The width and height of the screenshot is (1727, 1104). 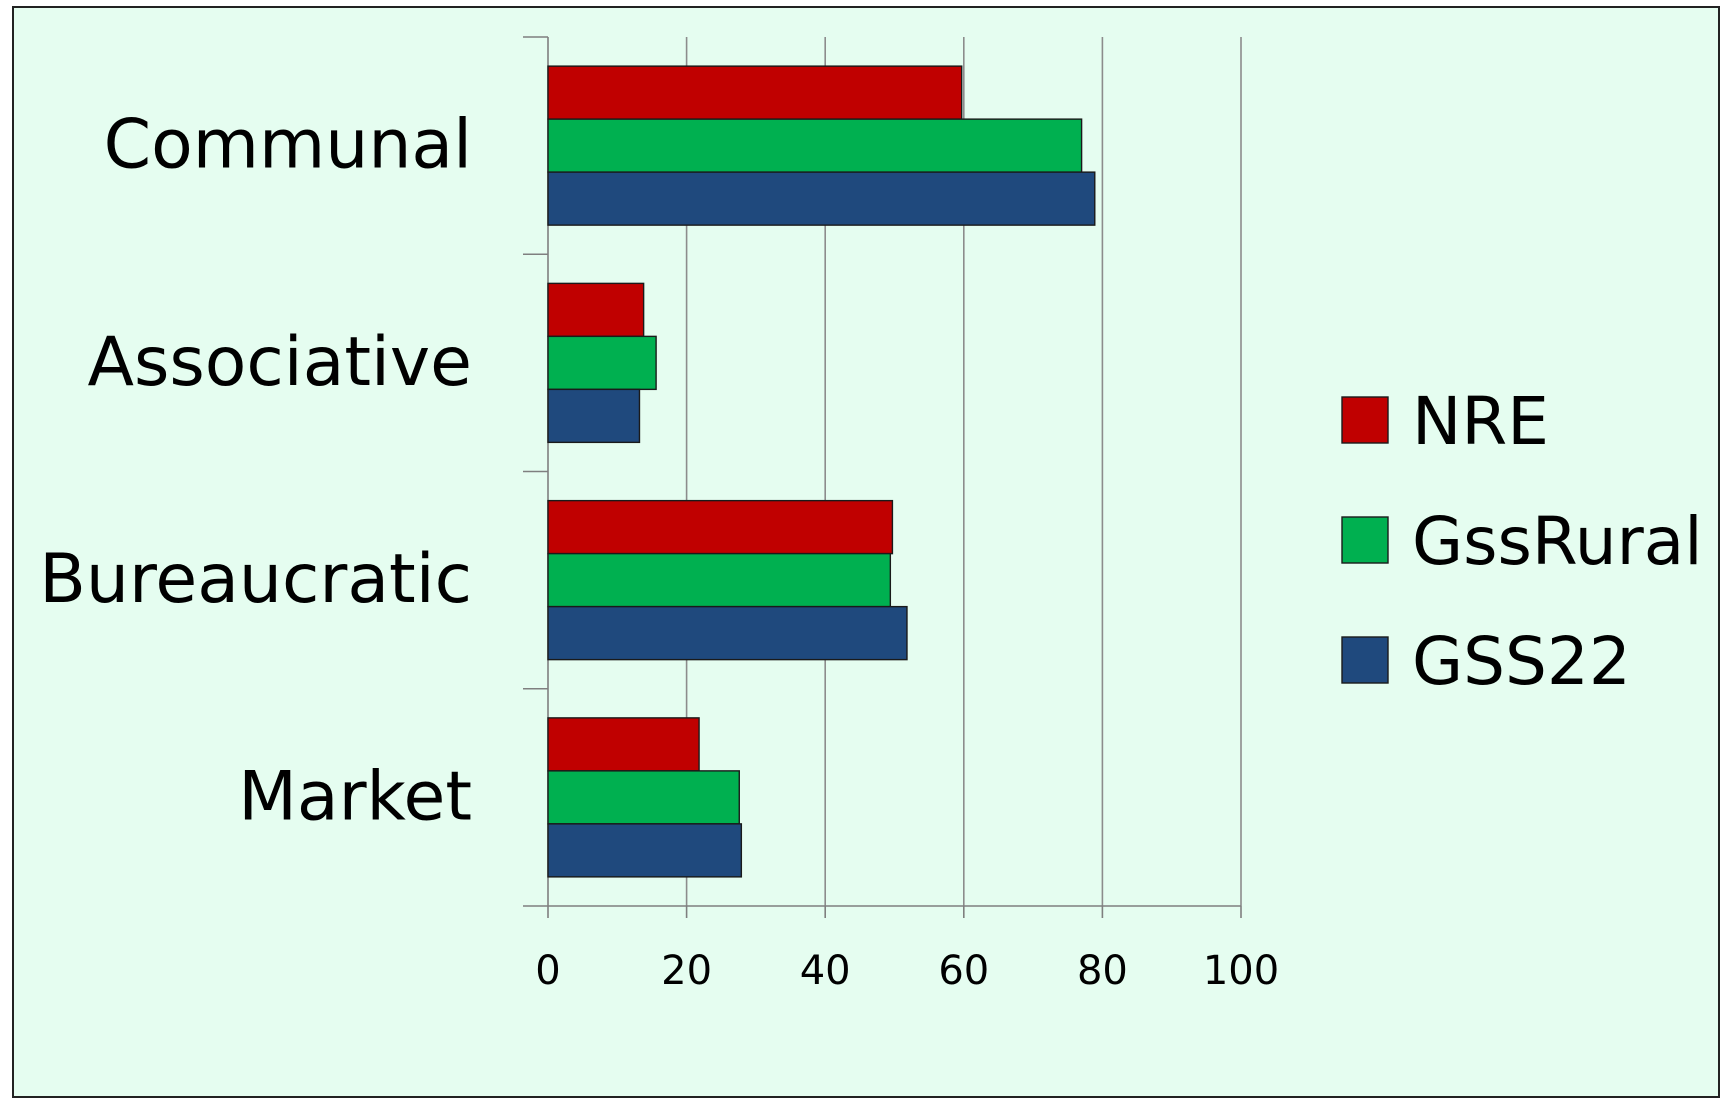 What do you see at coordinates (594, 416) in the screenshot?
I see `bar-associative-gss22` at bounding box center [594, 416].